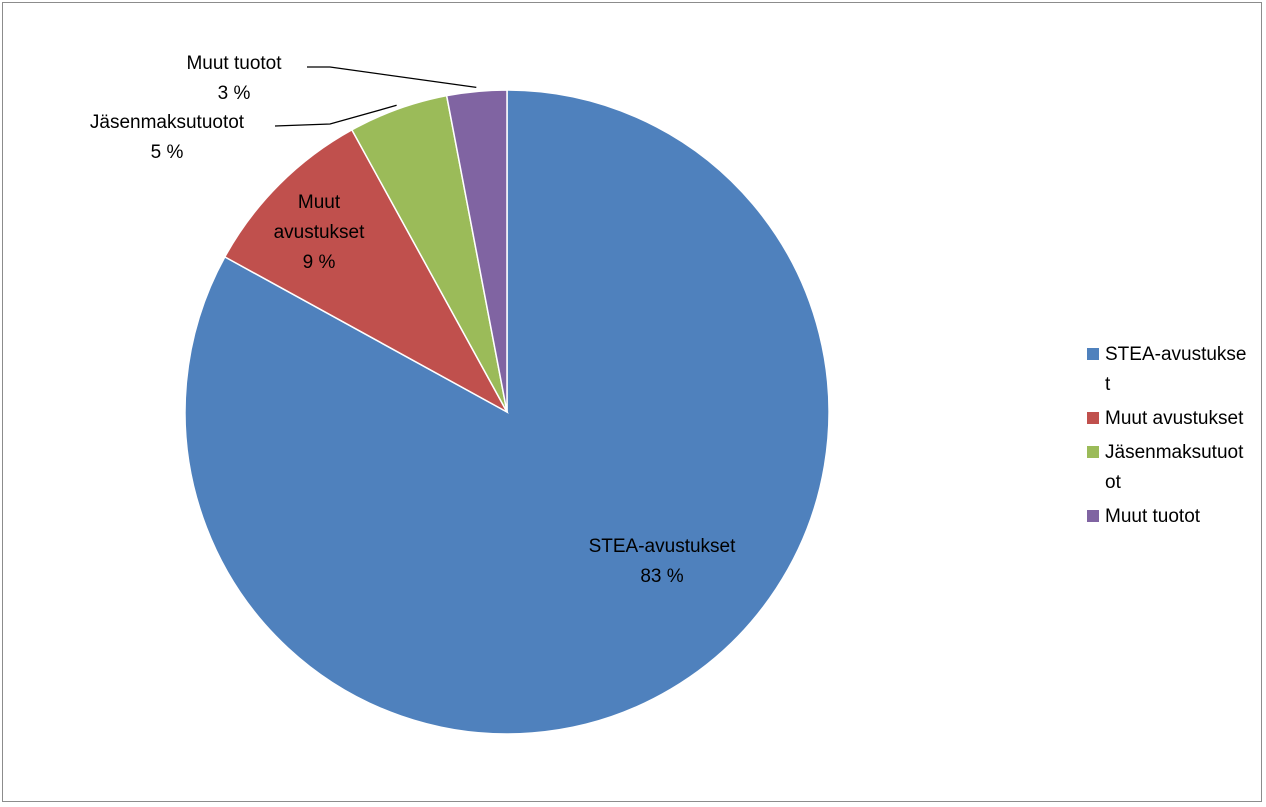 The height and width of the screenshot is (807, 1266). I want to click on legend-label: Muut avustukset, so click(1174, 418).